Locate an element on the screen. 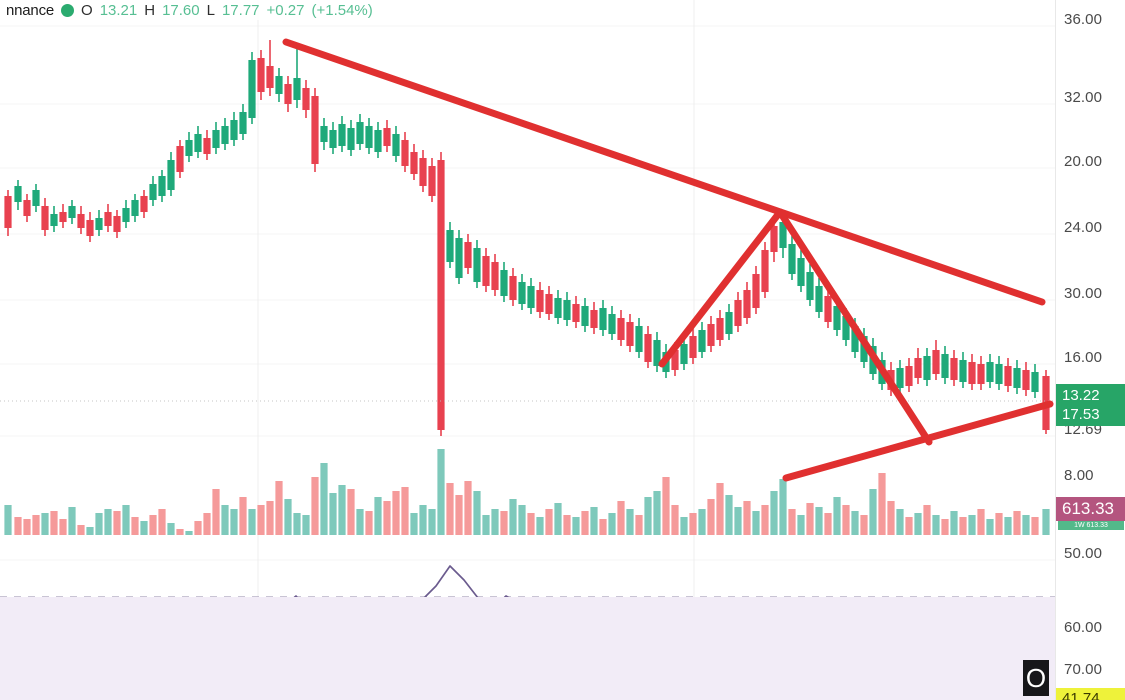 The height and width of the screenshot is (700, 1125). ohlc-high-label: H is located at coordinates (150, 10).